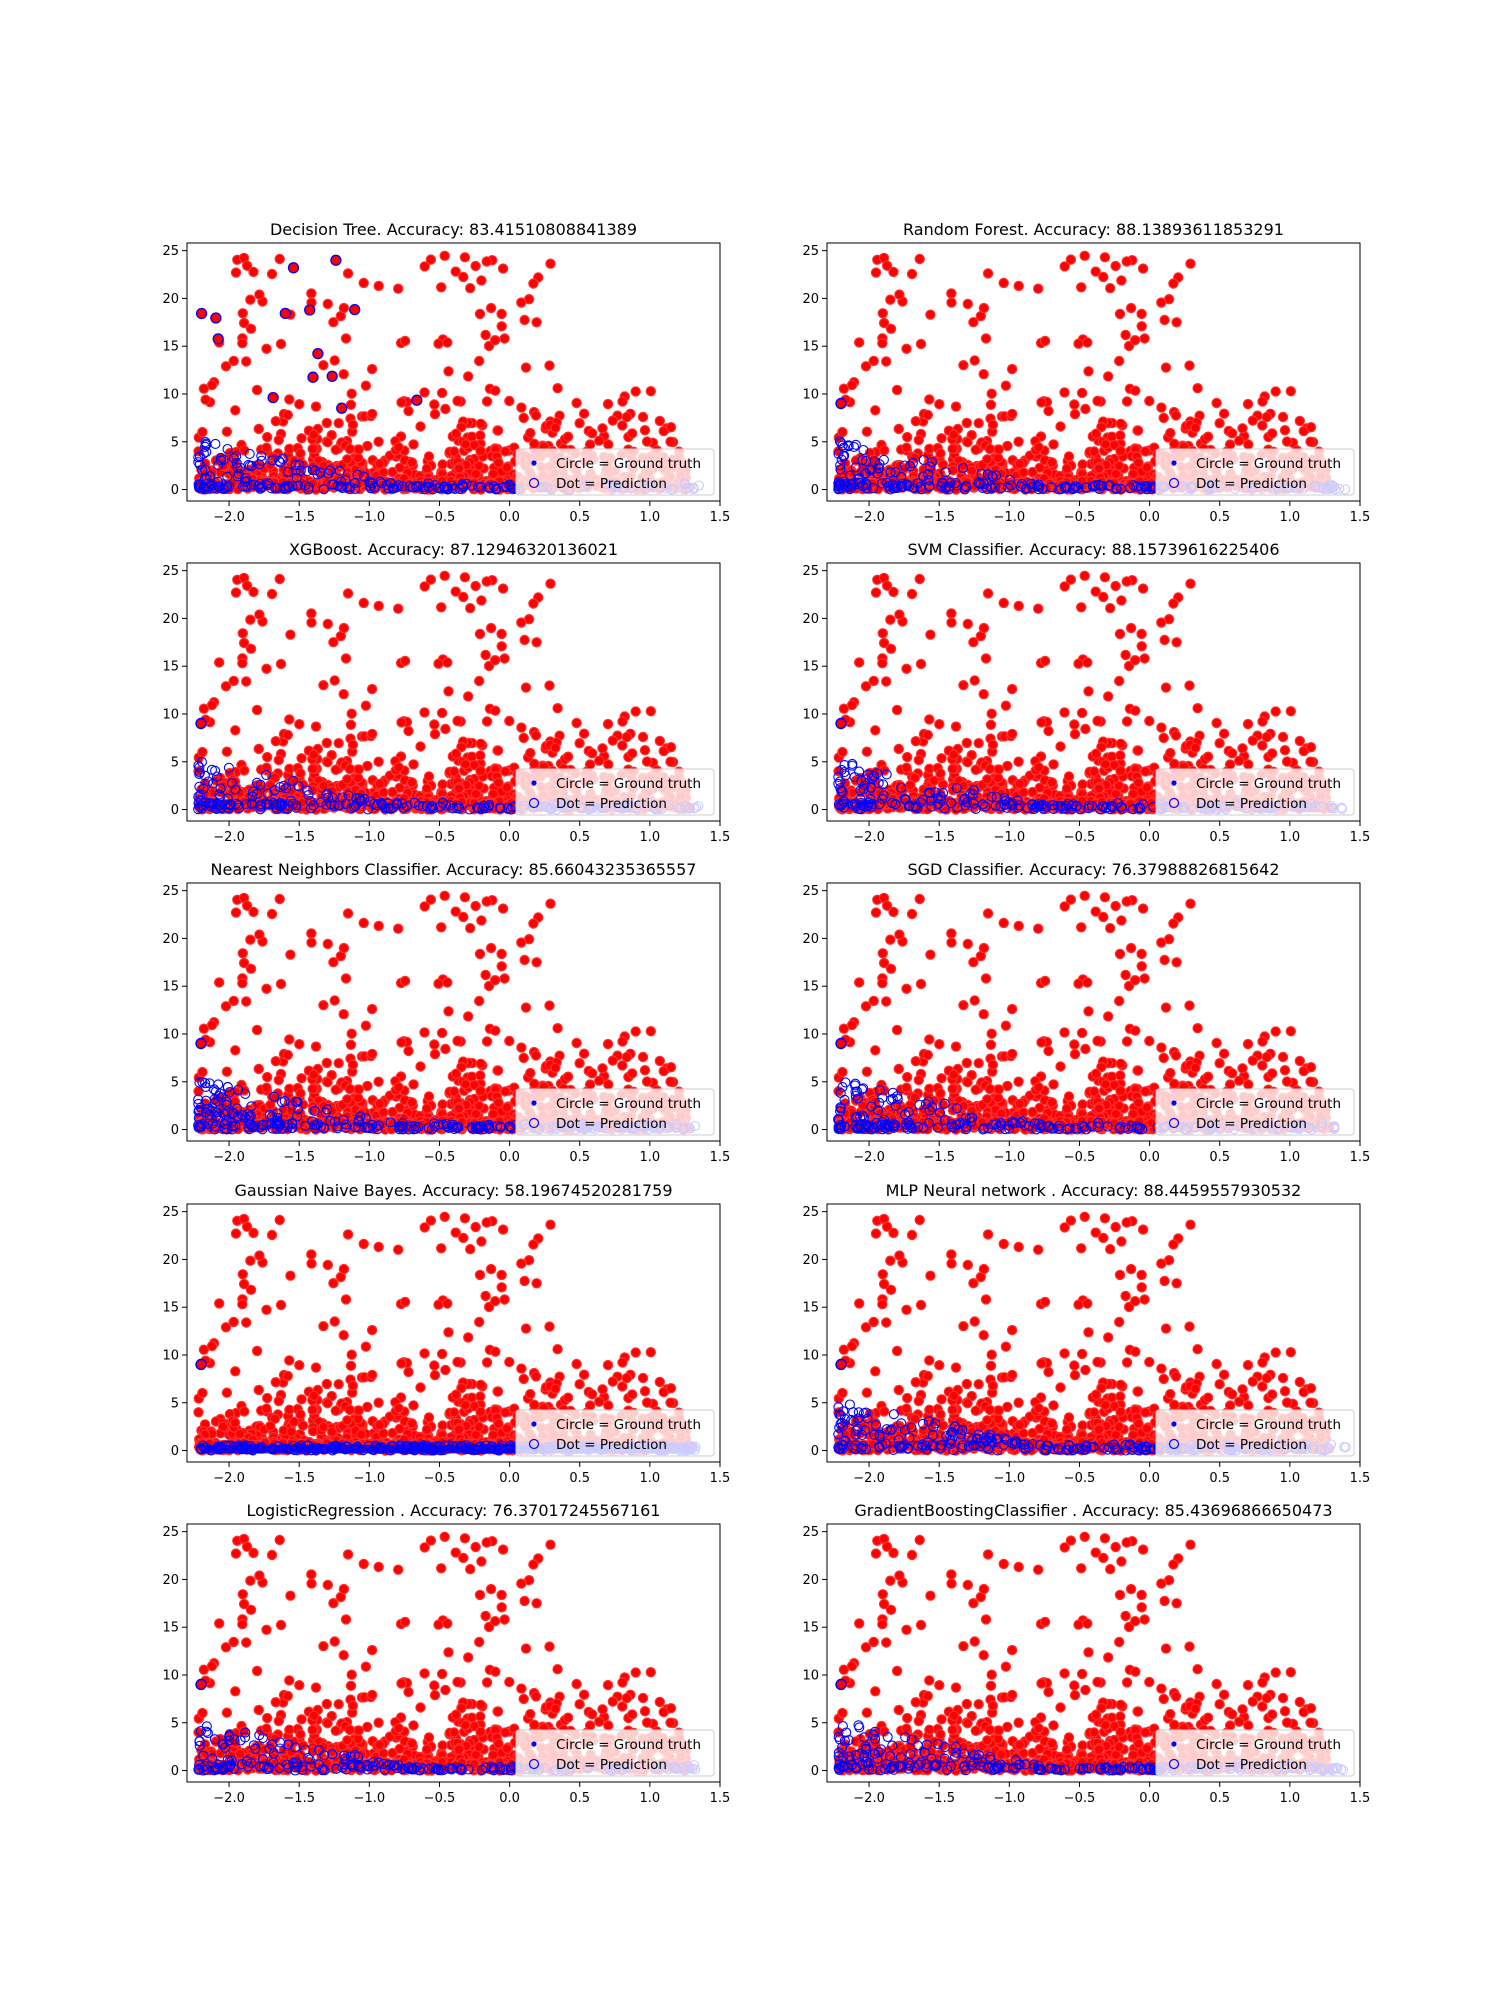 Image resolution: width=1500 pixels, height=2000 pixels. Describe the element at coordinates (509, 517) in the screenshot. I see `x-tick-label: 0.0` at that location.